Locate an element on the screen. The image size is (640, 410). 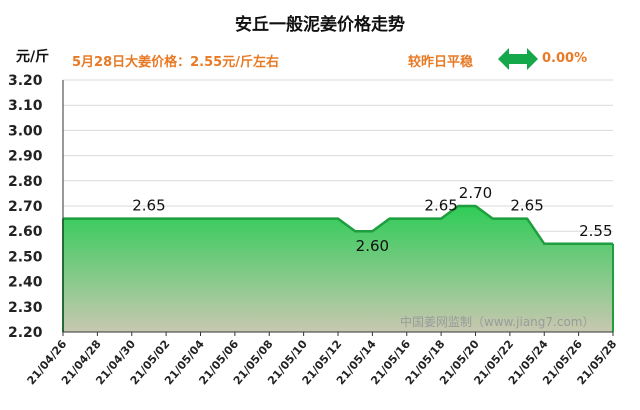
watermark: 中国姜网监制（www.jiang7.com） is located at coordinates (497, 321).